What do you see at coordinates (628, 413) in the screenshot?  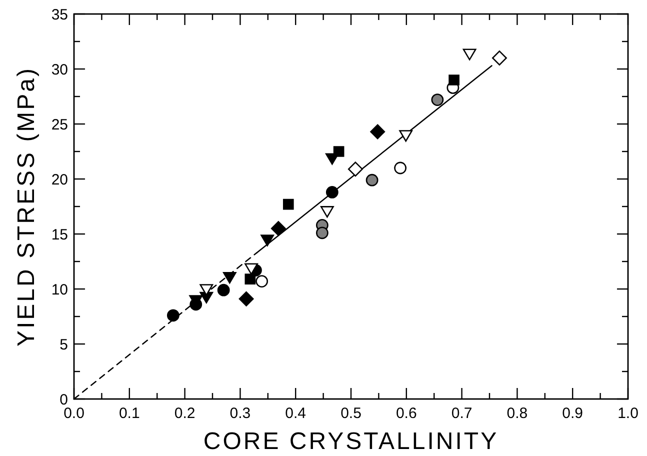 I see `x-tick-label: 1.0` at bounding box center [628, 413].